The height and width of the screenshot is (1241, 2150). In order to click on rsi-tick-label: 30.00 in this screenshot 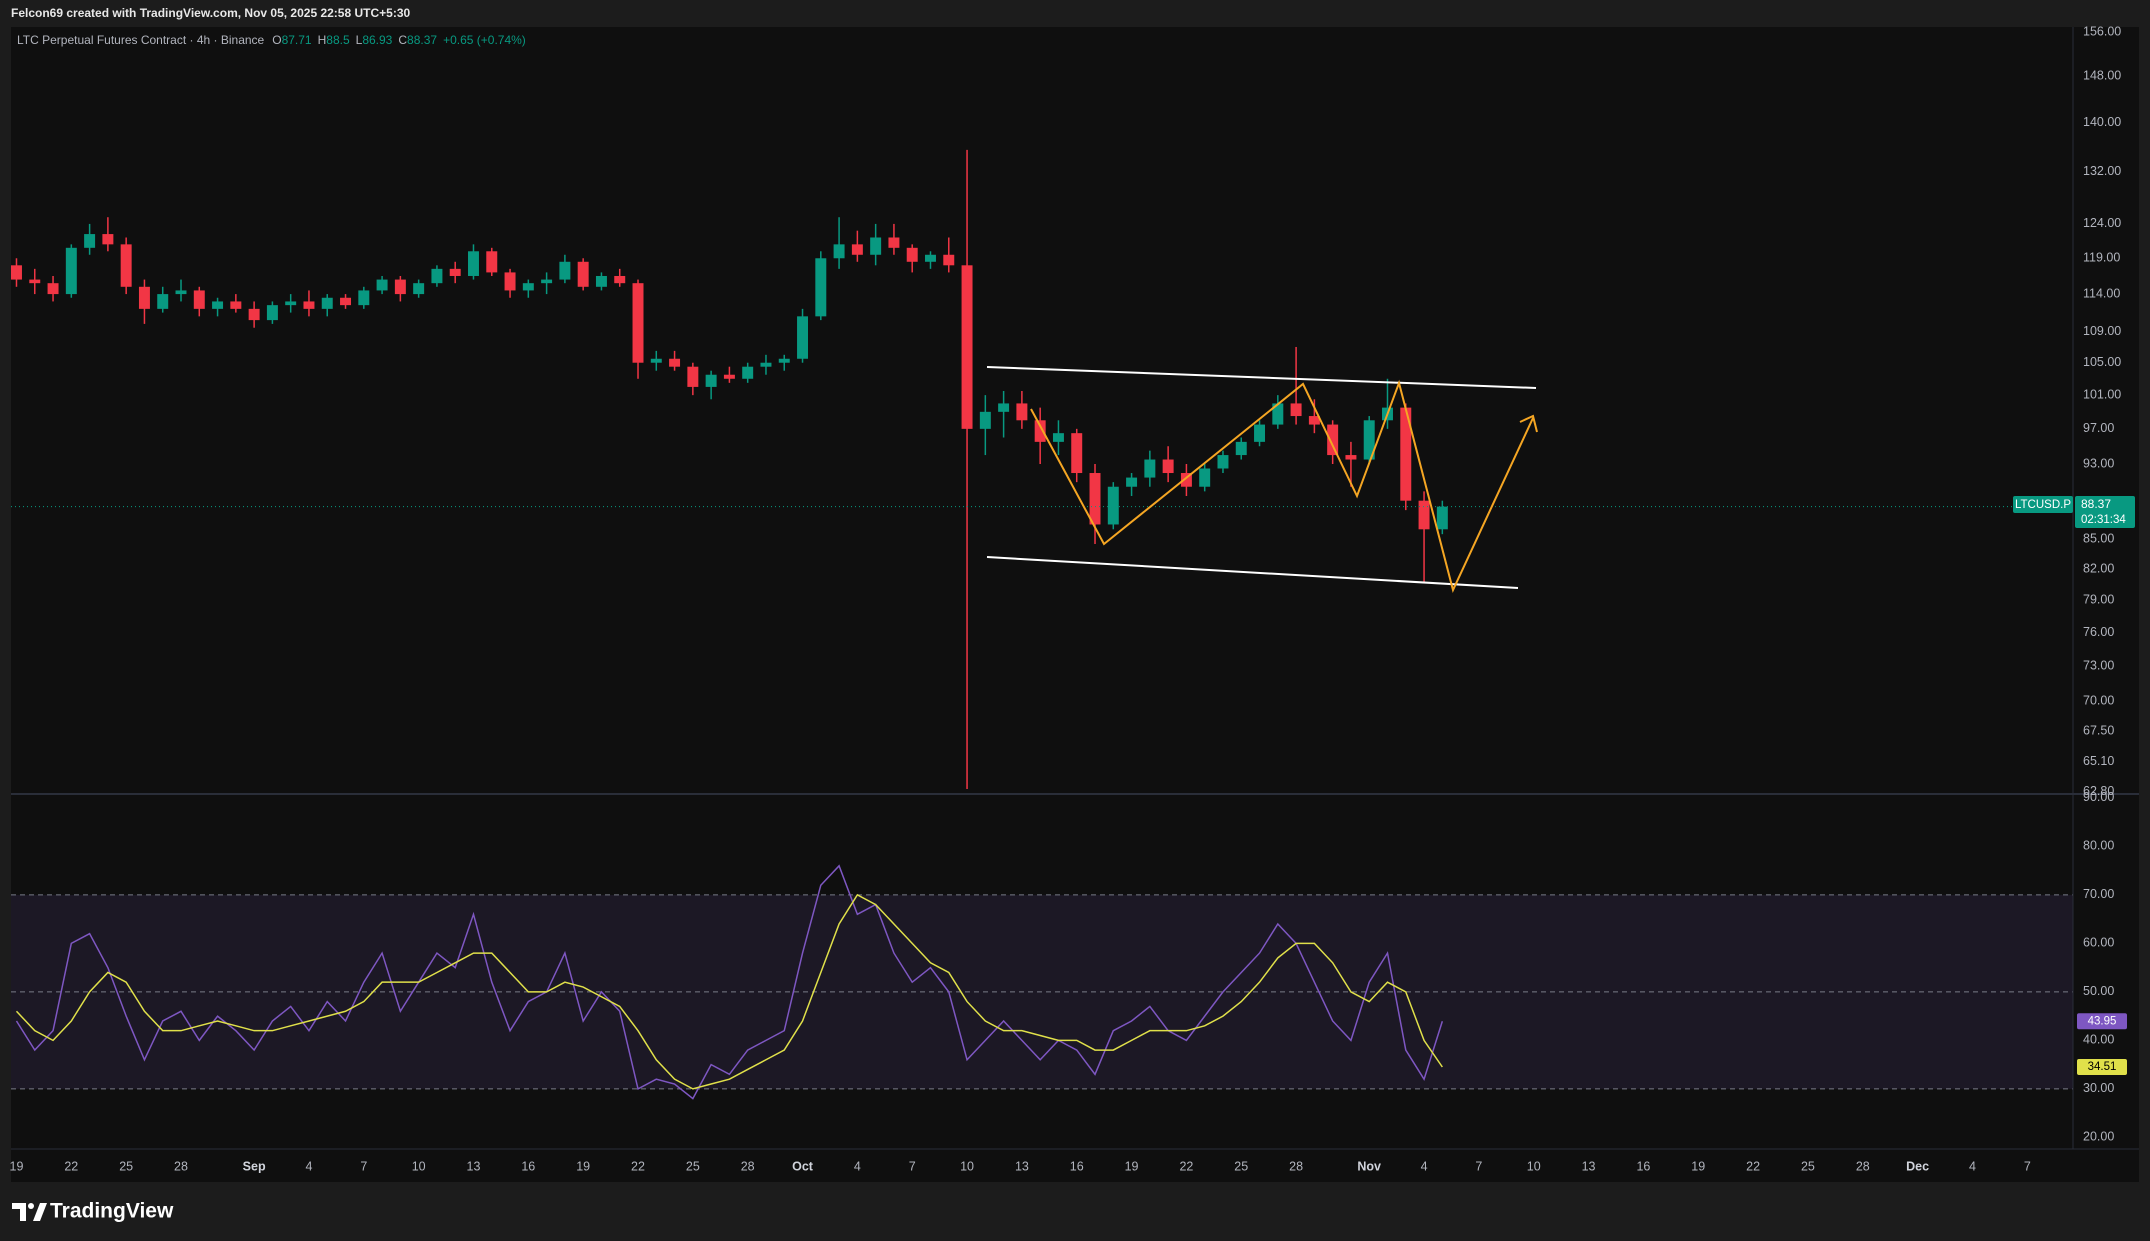, I will do `click(2098, 1088)`.